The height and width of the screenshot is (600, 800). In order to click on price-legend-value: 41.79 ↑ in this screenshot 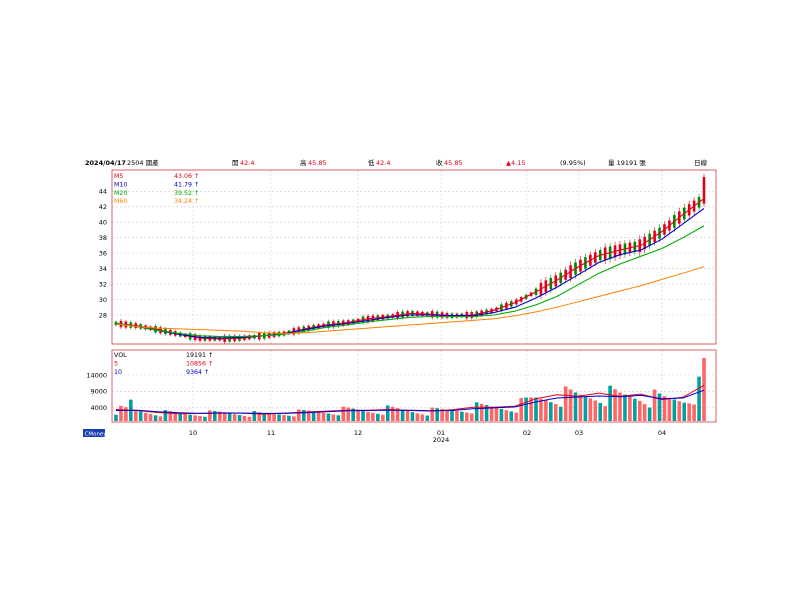, I will do `click(186, 184)`.